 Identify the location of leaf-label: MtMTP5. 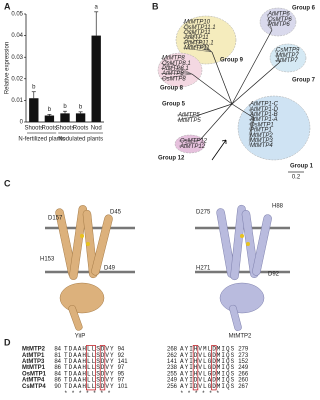
(189, 121).